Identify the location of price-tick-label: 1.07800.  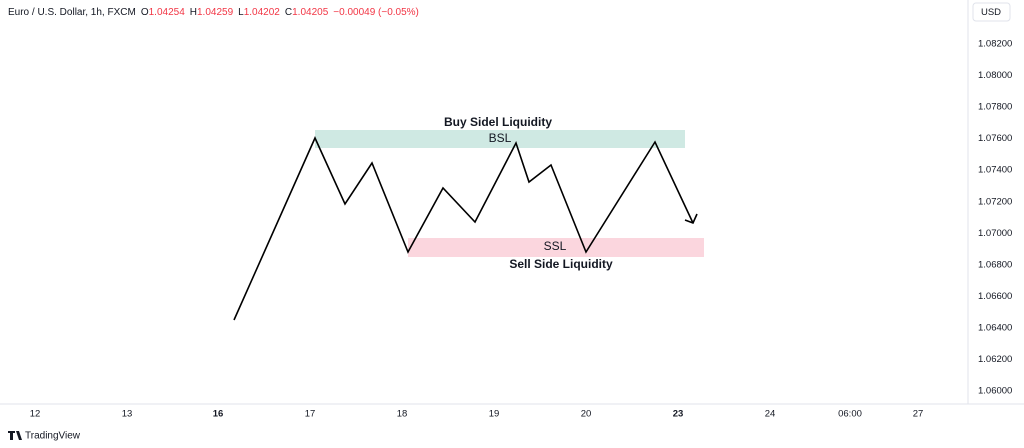
(995, 107).